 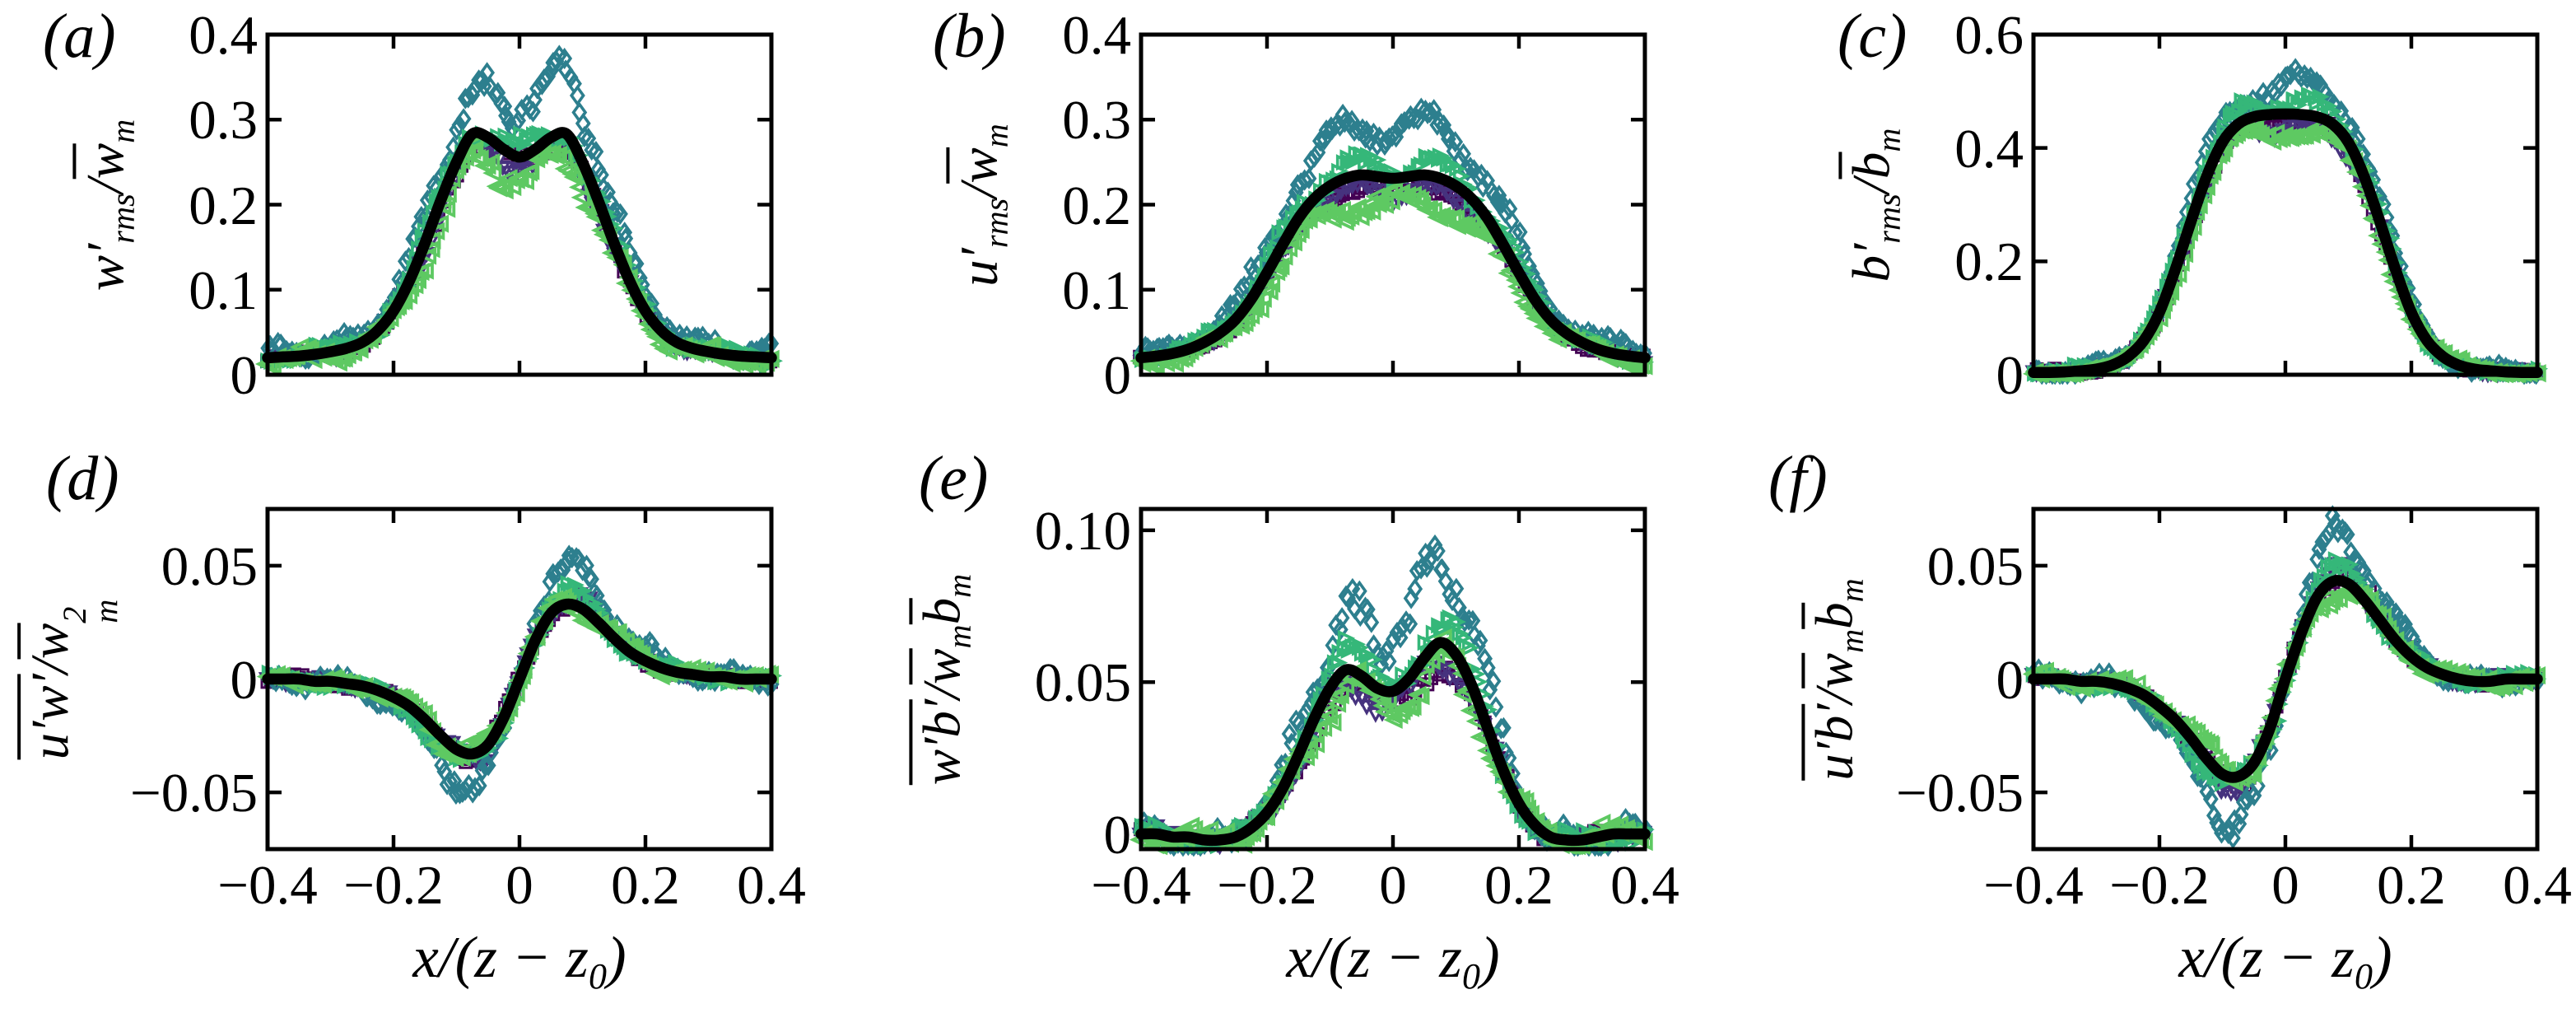 What do you see at coordinates (1393, 266) in the screenshot?
I see `mean-line-b` at bounding box center [1393, 266].